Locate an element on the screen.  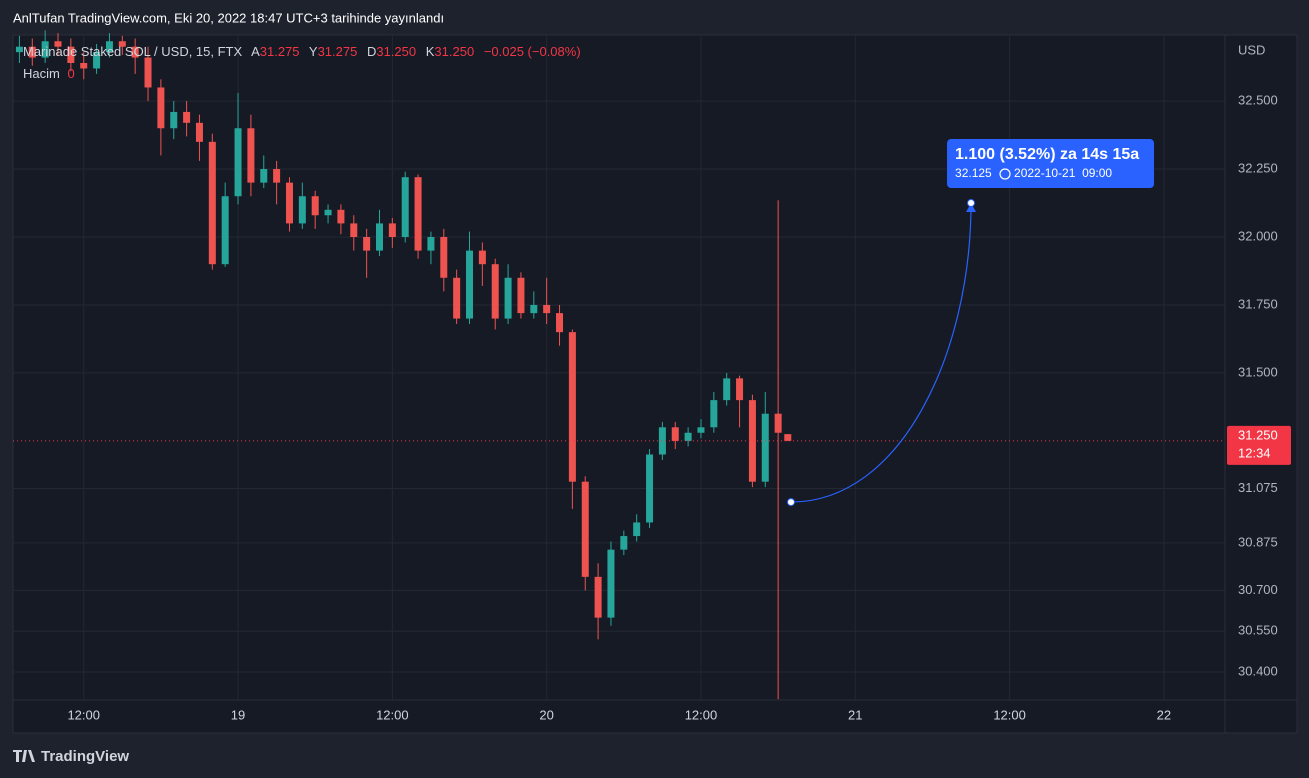
measure-box is located at coordinates (1051, 164).